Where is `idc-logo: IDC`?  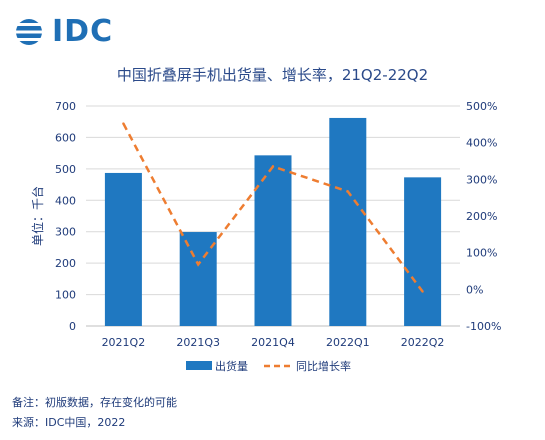 idc-logo: IDC is located at coordinates (63, 31).